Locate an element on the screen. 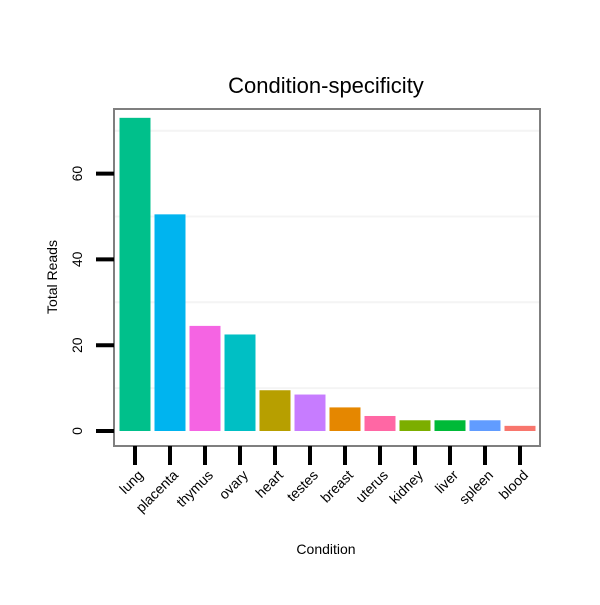 The height and width of the screenshot is (605, 600). bar-placenta is located at coordinates (170, 322).